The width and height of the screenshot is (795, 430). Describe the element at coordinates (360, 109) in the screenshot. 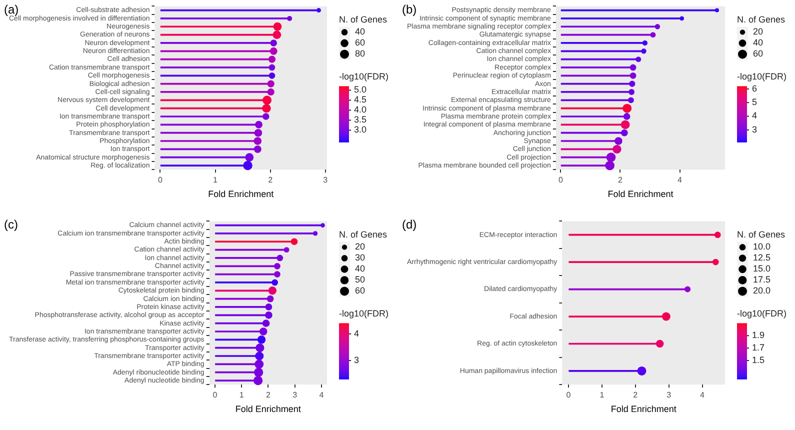

I see `color-bar-label: 4.0` at that location.